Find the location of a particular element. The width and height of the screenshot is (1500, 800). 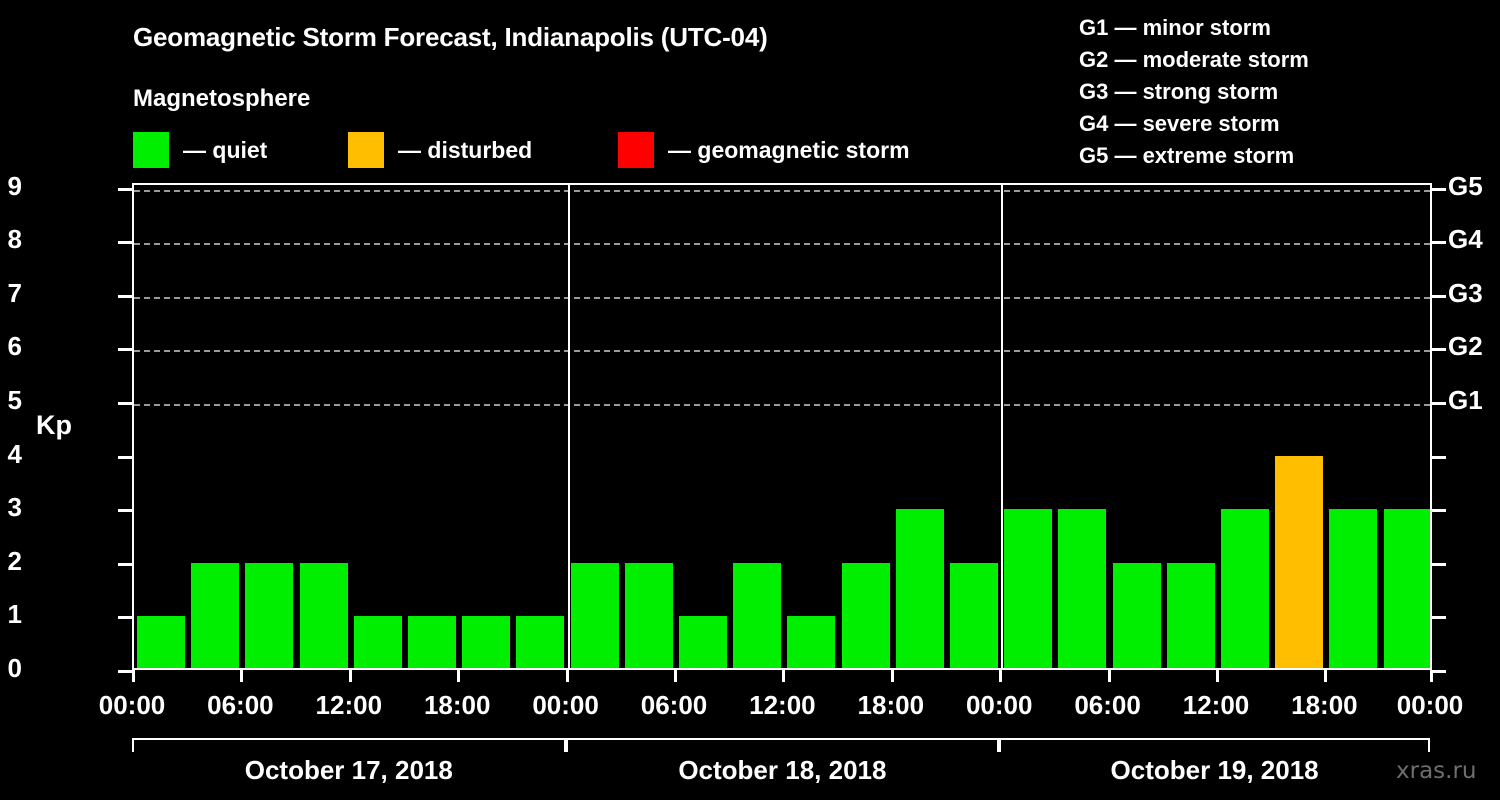

legend-entry-label: — geomagnetic storm is located at coordinates (789, 149).